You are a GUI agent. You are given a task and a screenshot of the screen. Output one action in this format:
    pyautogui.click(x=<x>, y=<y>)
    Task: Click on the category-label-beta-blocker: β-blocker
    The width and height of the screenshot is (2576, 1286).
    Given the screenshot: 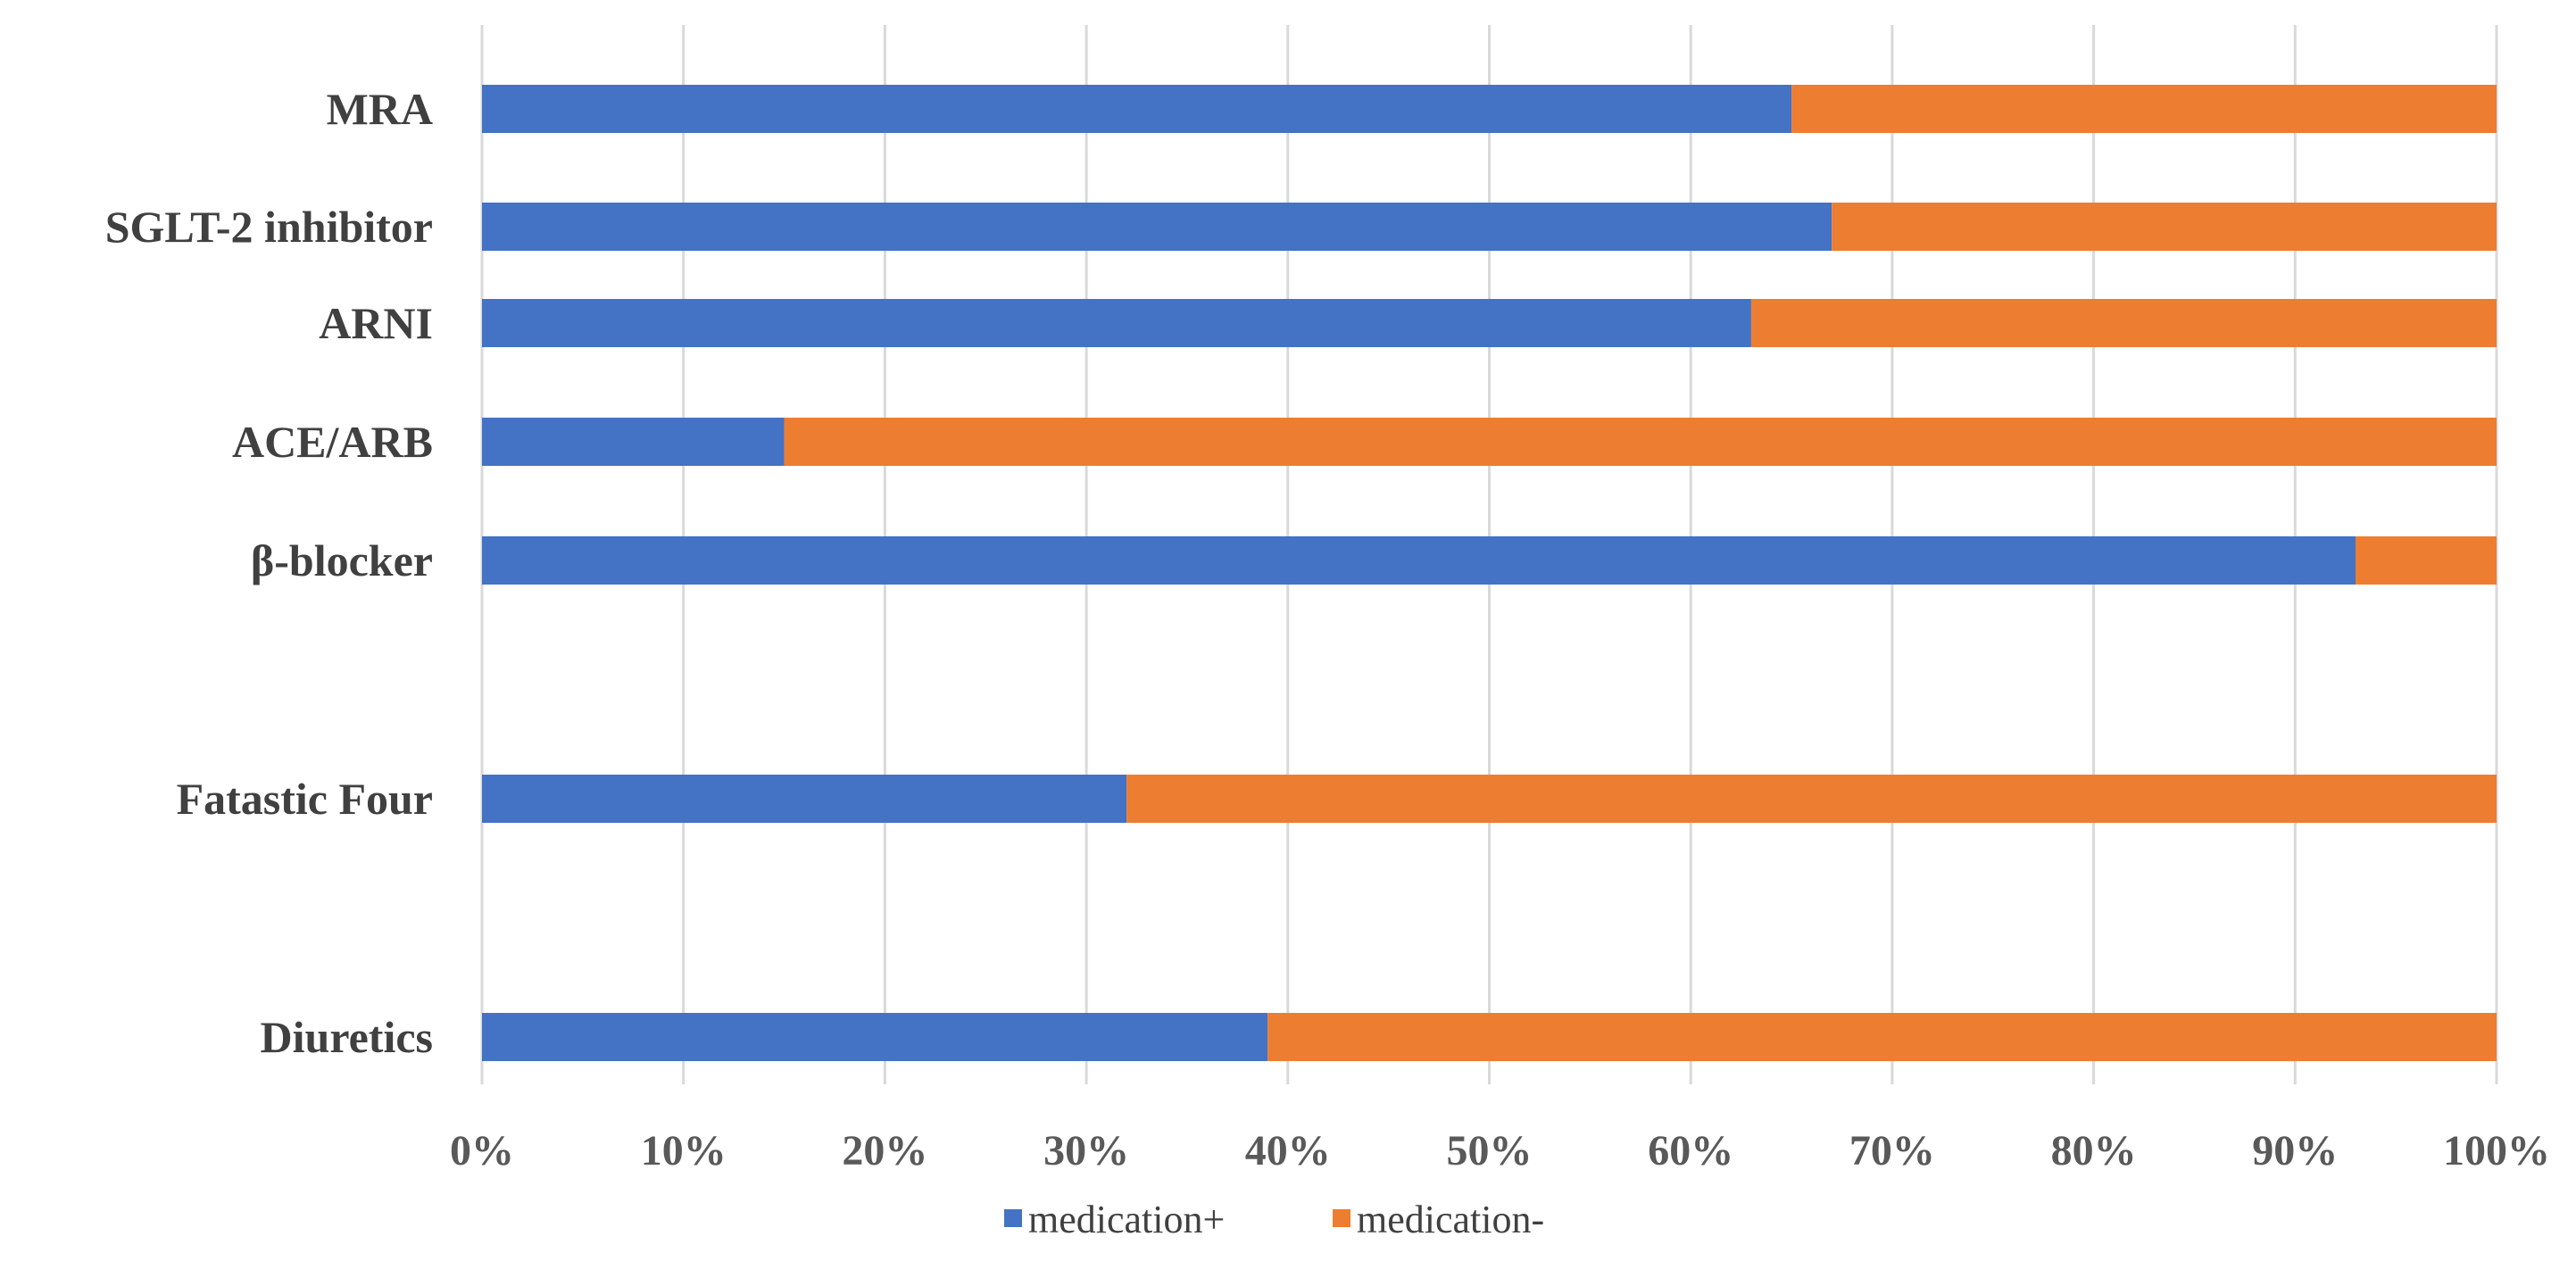 What is the action you would take?
    pyautogui.click(x=342, y=560)
    